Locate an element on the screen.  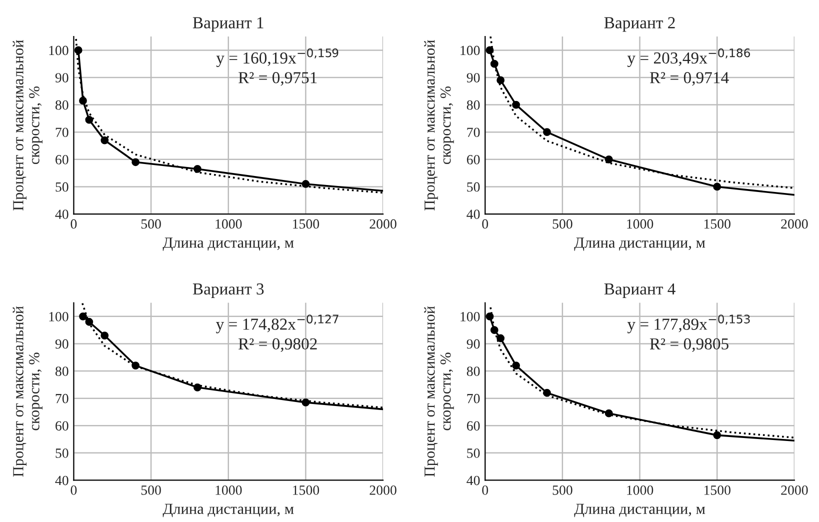
annotation: y = 203,49x$^{−0,186}$ is located at coordinates (688, 58).